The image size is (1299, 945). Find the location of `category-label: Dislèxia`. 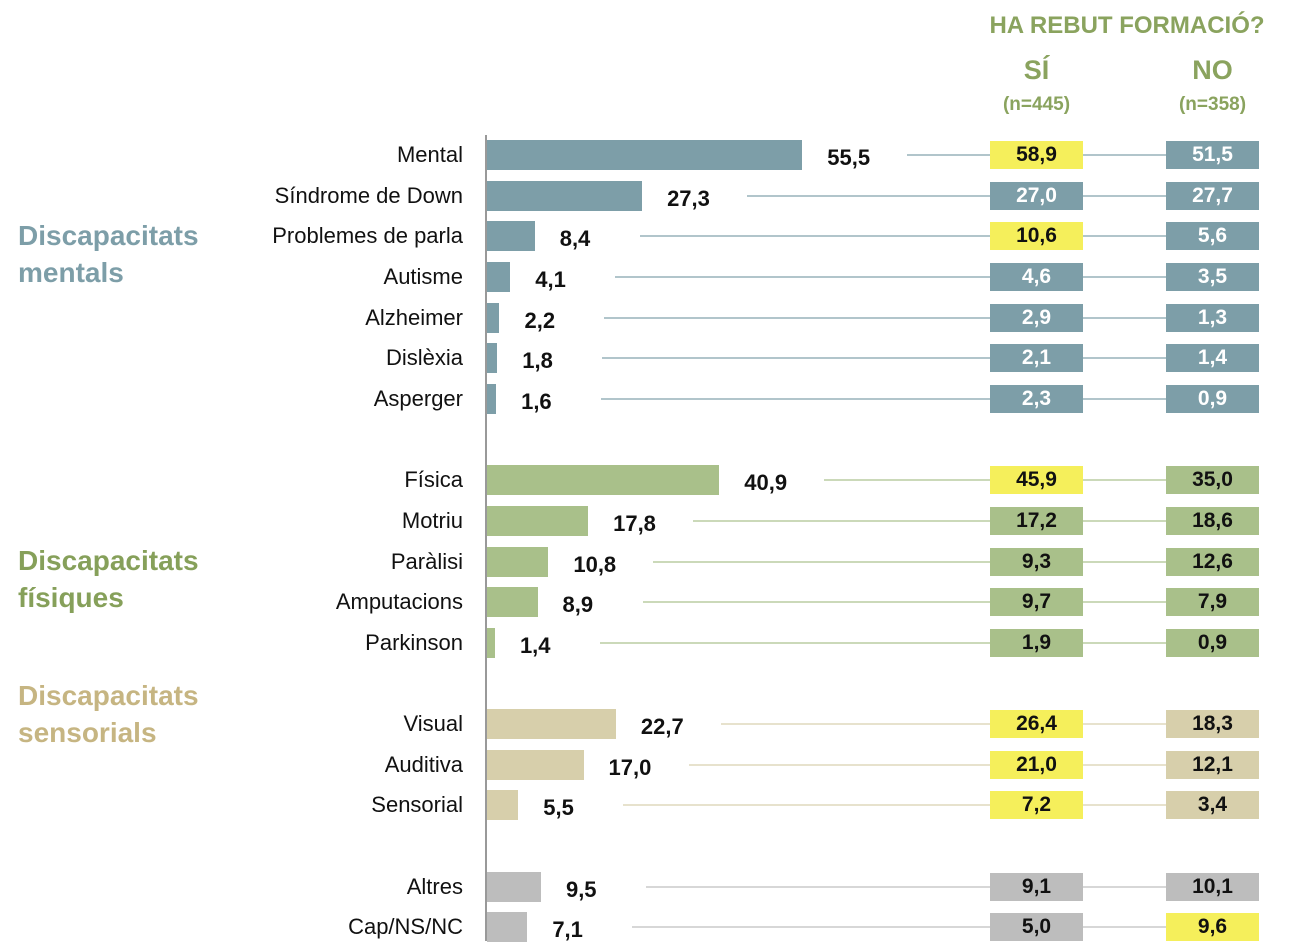

category-label: Dislèxia is located at coordinates (424, 358).